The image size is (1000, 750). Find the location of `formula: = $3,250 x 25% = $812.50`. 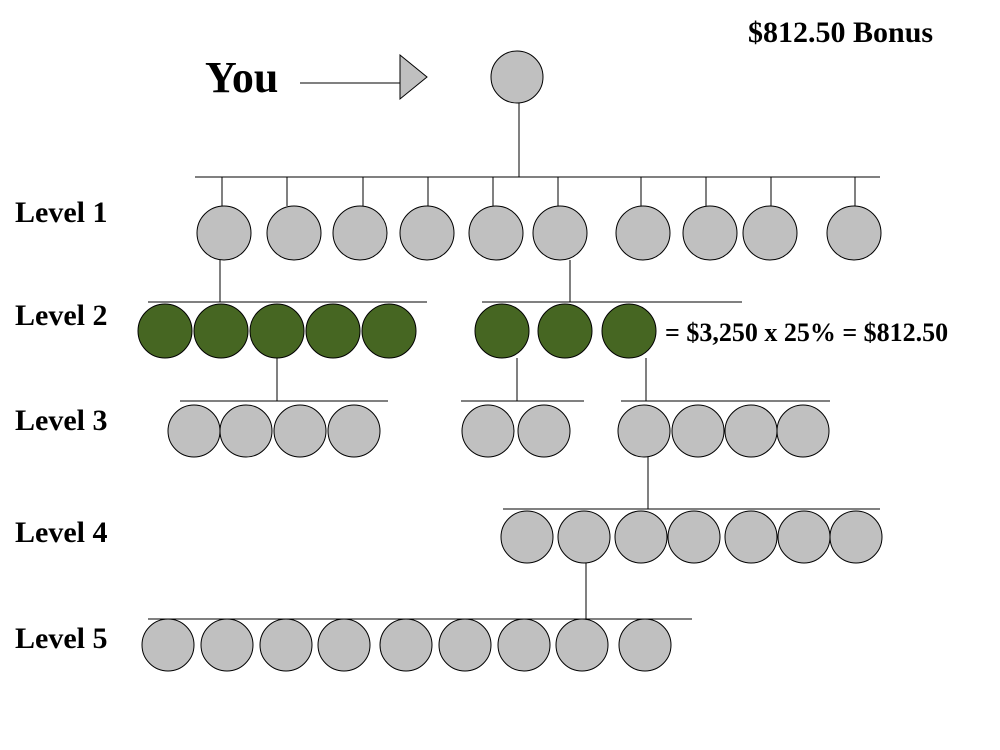

formula: = $3,250 x 25% = $812.50 is located at coordinates (806, 332).